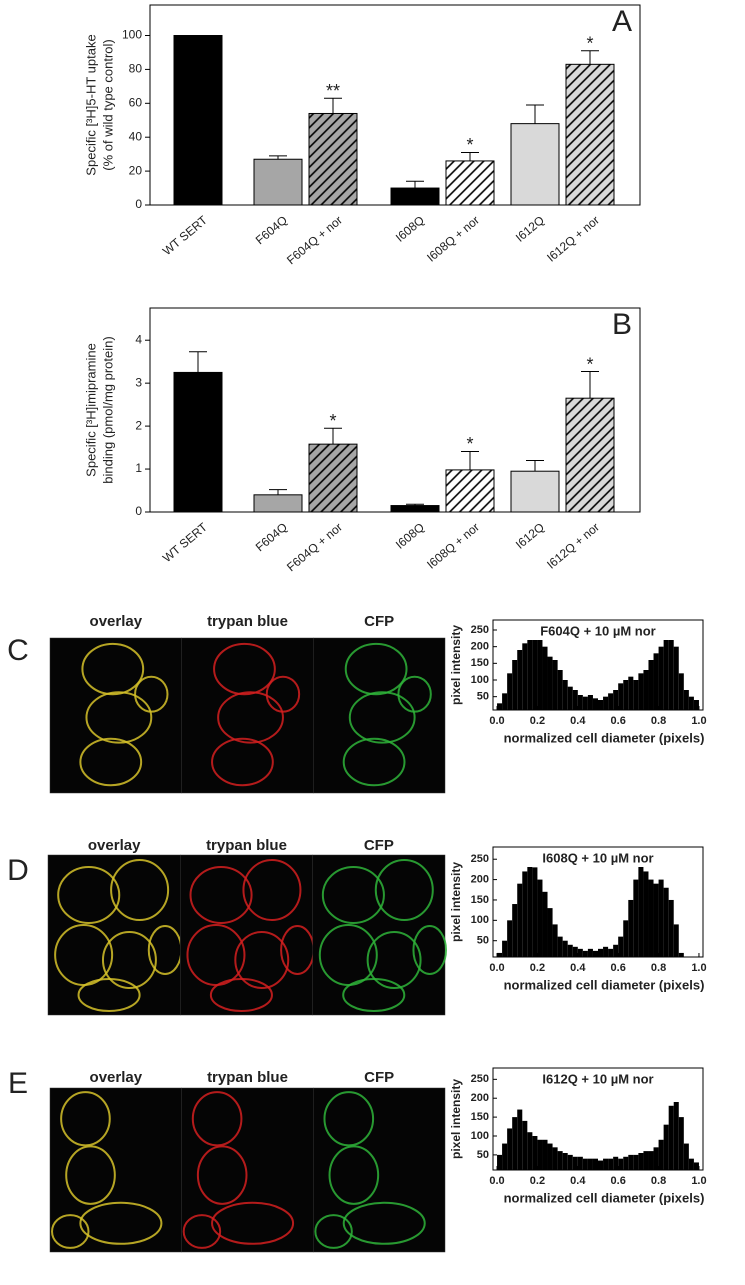 This screenshot has height=1285, width=745. What do you see at coordinates (453, 546) in the screenshot?
I see `x-tick-label: I608Q + nor` at bounding box center [453, 546].